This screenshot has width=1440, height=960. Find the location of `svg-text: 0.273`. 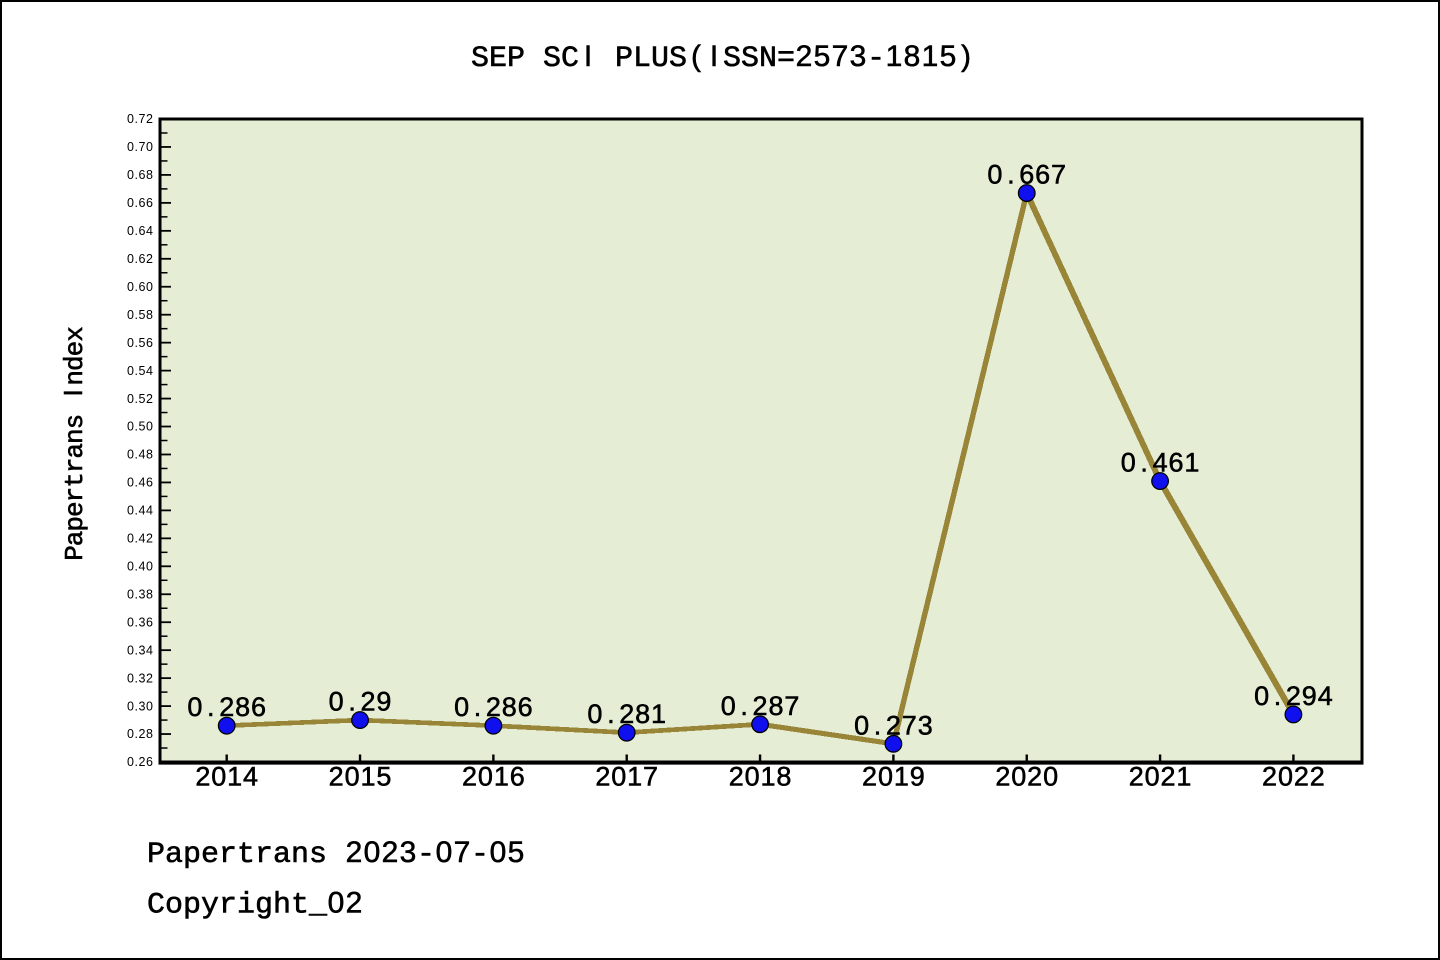

svg-text: 0.273 is located at coordinates (893, 725).